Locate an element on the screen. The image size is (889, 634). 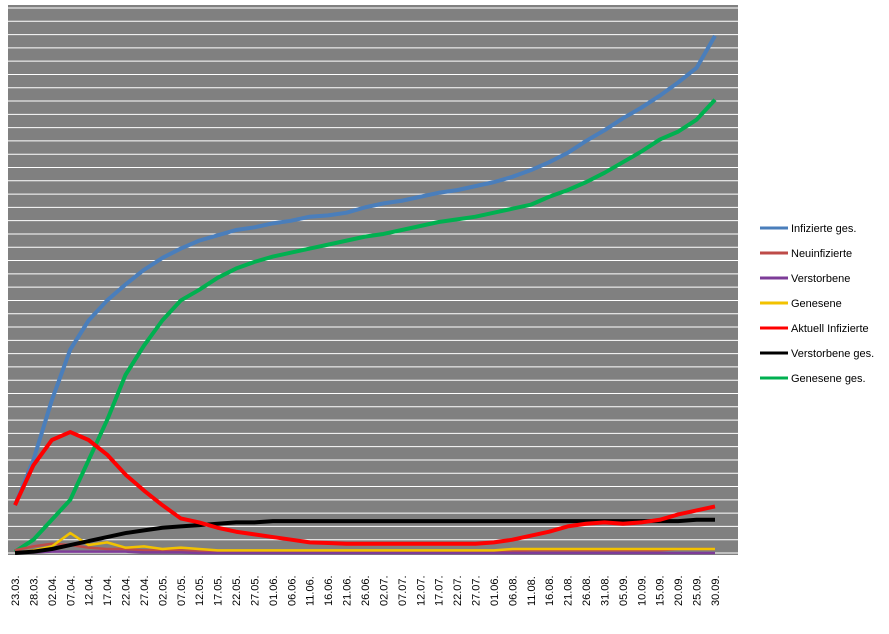
x-tick-label: 27.04. is located at coordinates (145, 590).